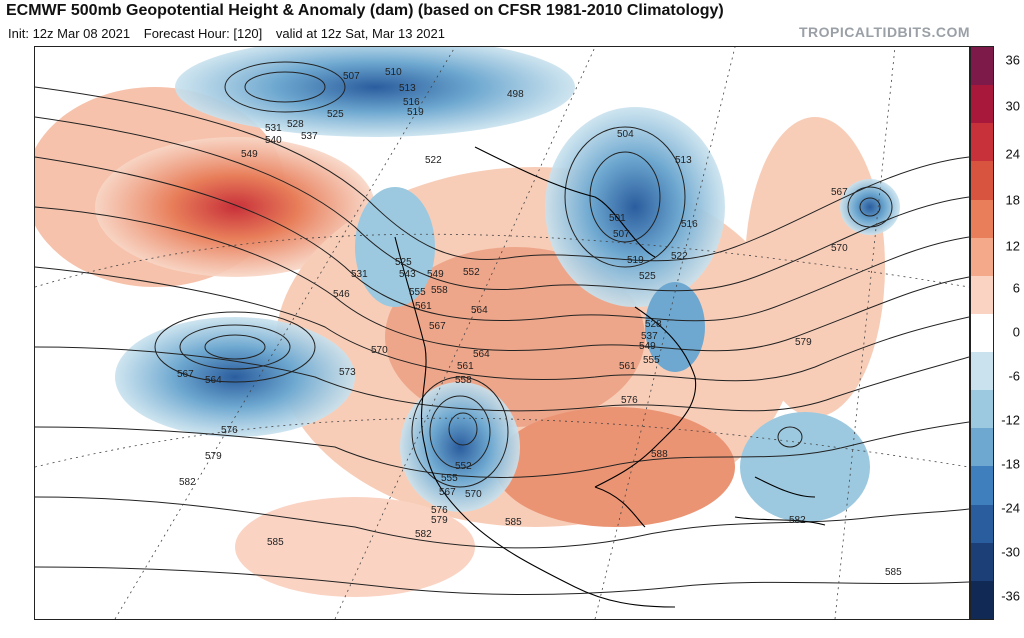 This screenshot has height=638, width=1024. What do you see at coordinates (1010, 552) in the screenshot?
I see `colorbar-tick: -30` at bounding box center [1010, 552].